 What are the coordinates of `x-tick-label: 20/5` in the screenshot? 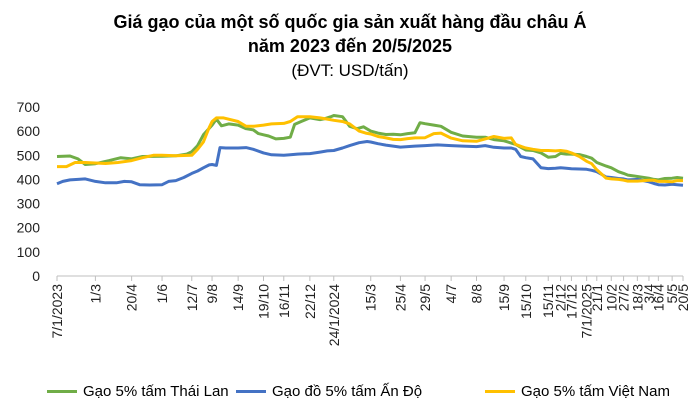 It's located at (683, 297).